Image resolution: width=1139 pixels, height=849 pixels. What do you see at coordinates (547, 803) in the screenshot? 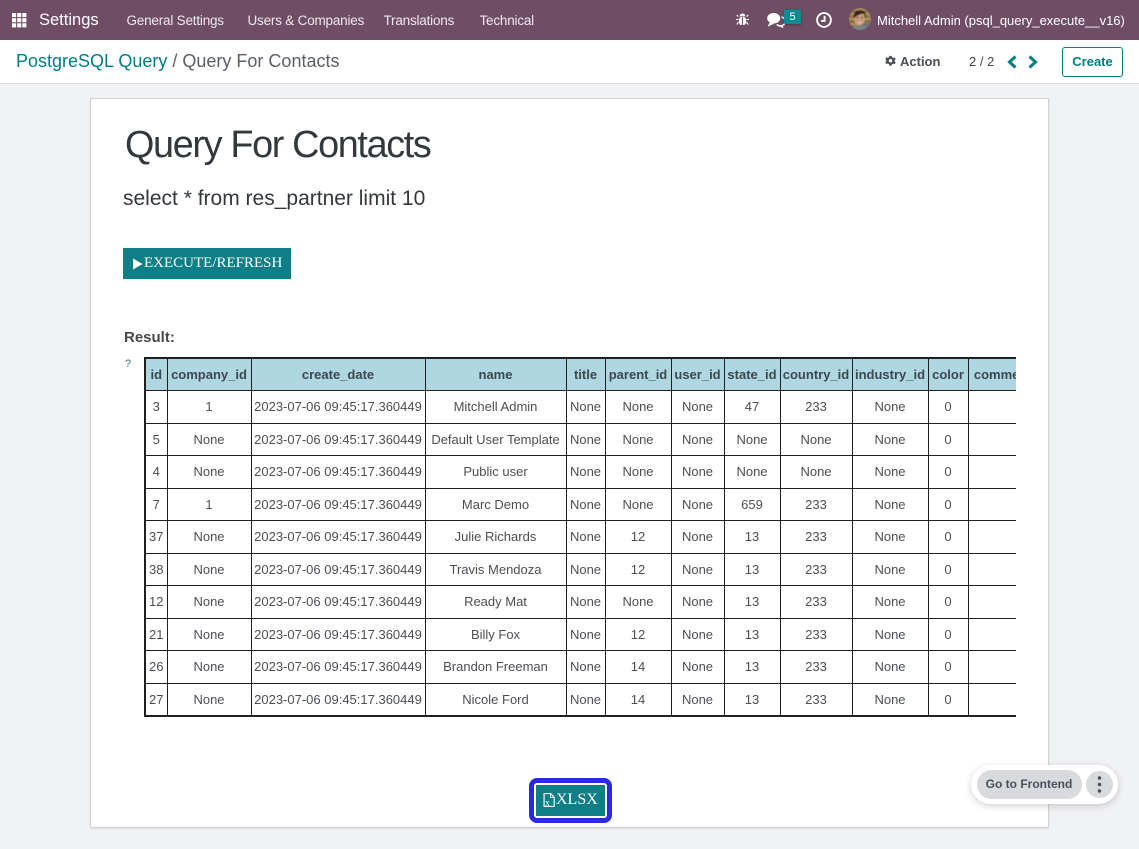
I see `svg-text: x` at bounding box center [547, 803].